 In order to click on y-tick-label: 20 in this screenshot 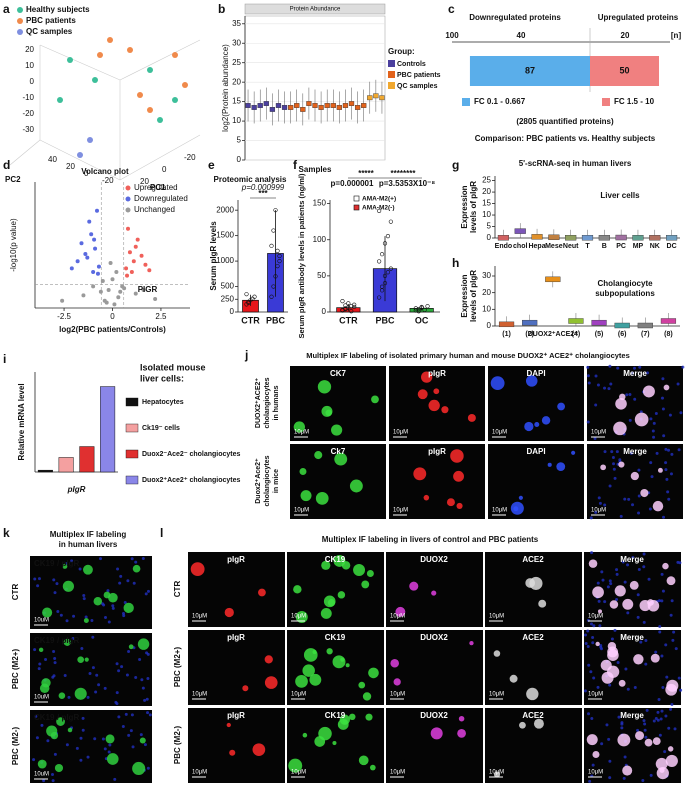, I will do `click(486, 292)`.